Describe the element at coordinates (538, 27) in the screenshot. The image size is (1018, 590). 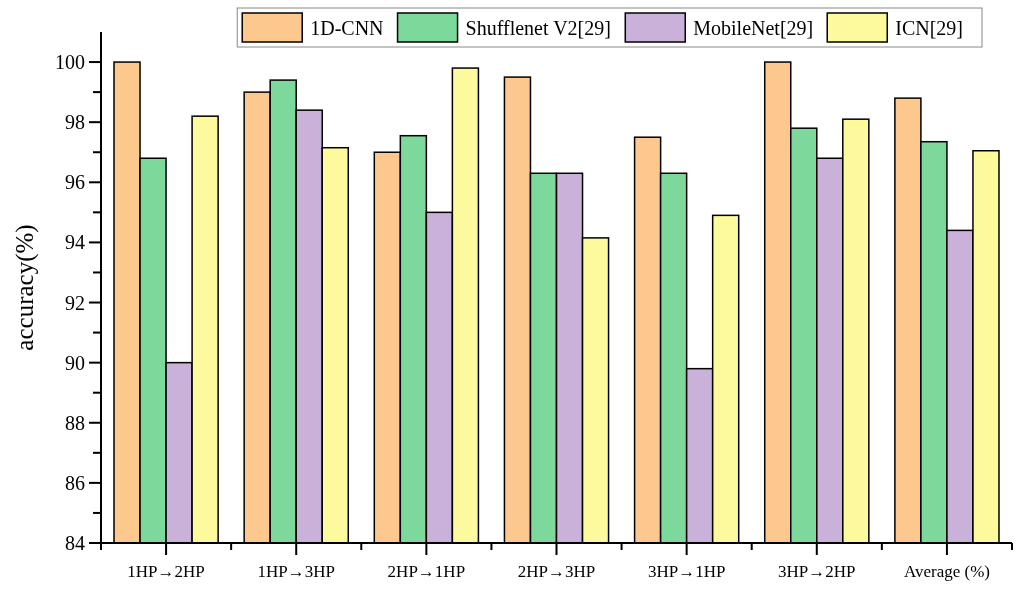
I see `legend-label: Shufflenet V2[29]` at that location.